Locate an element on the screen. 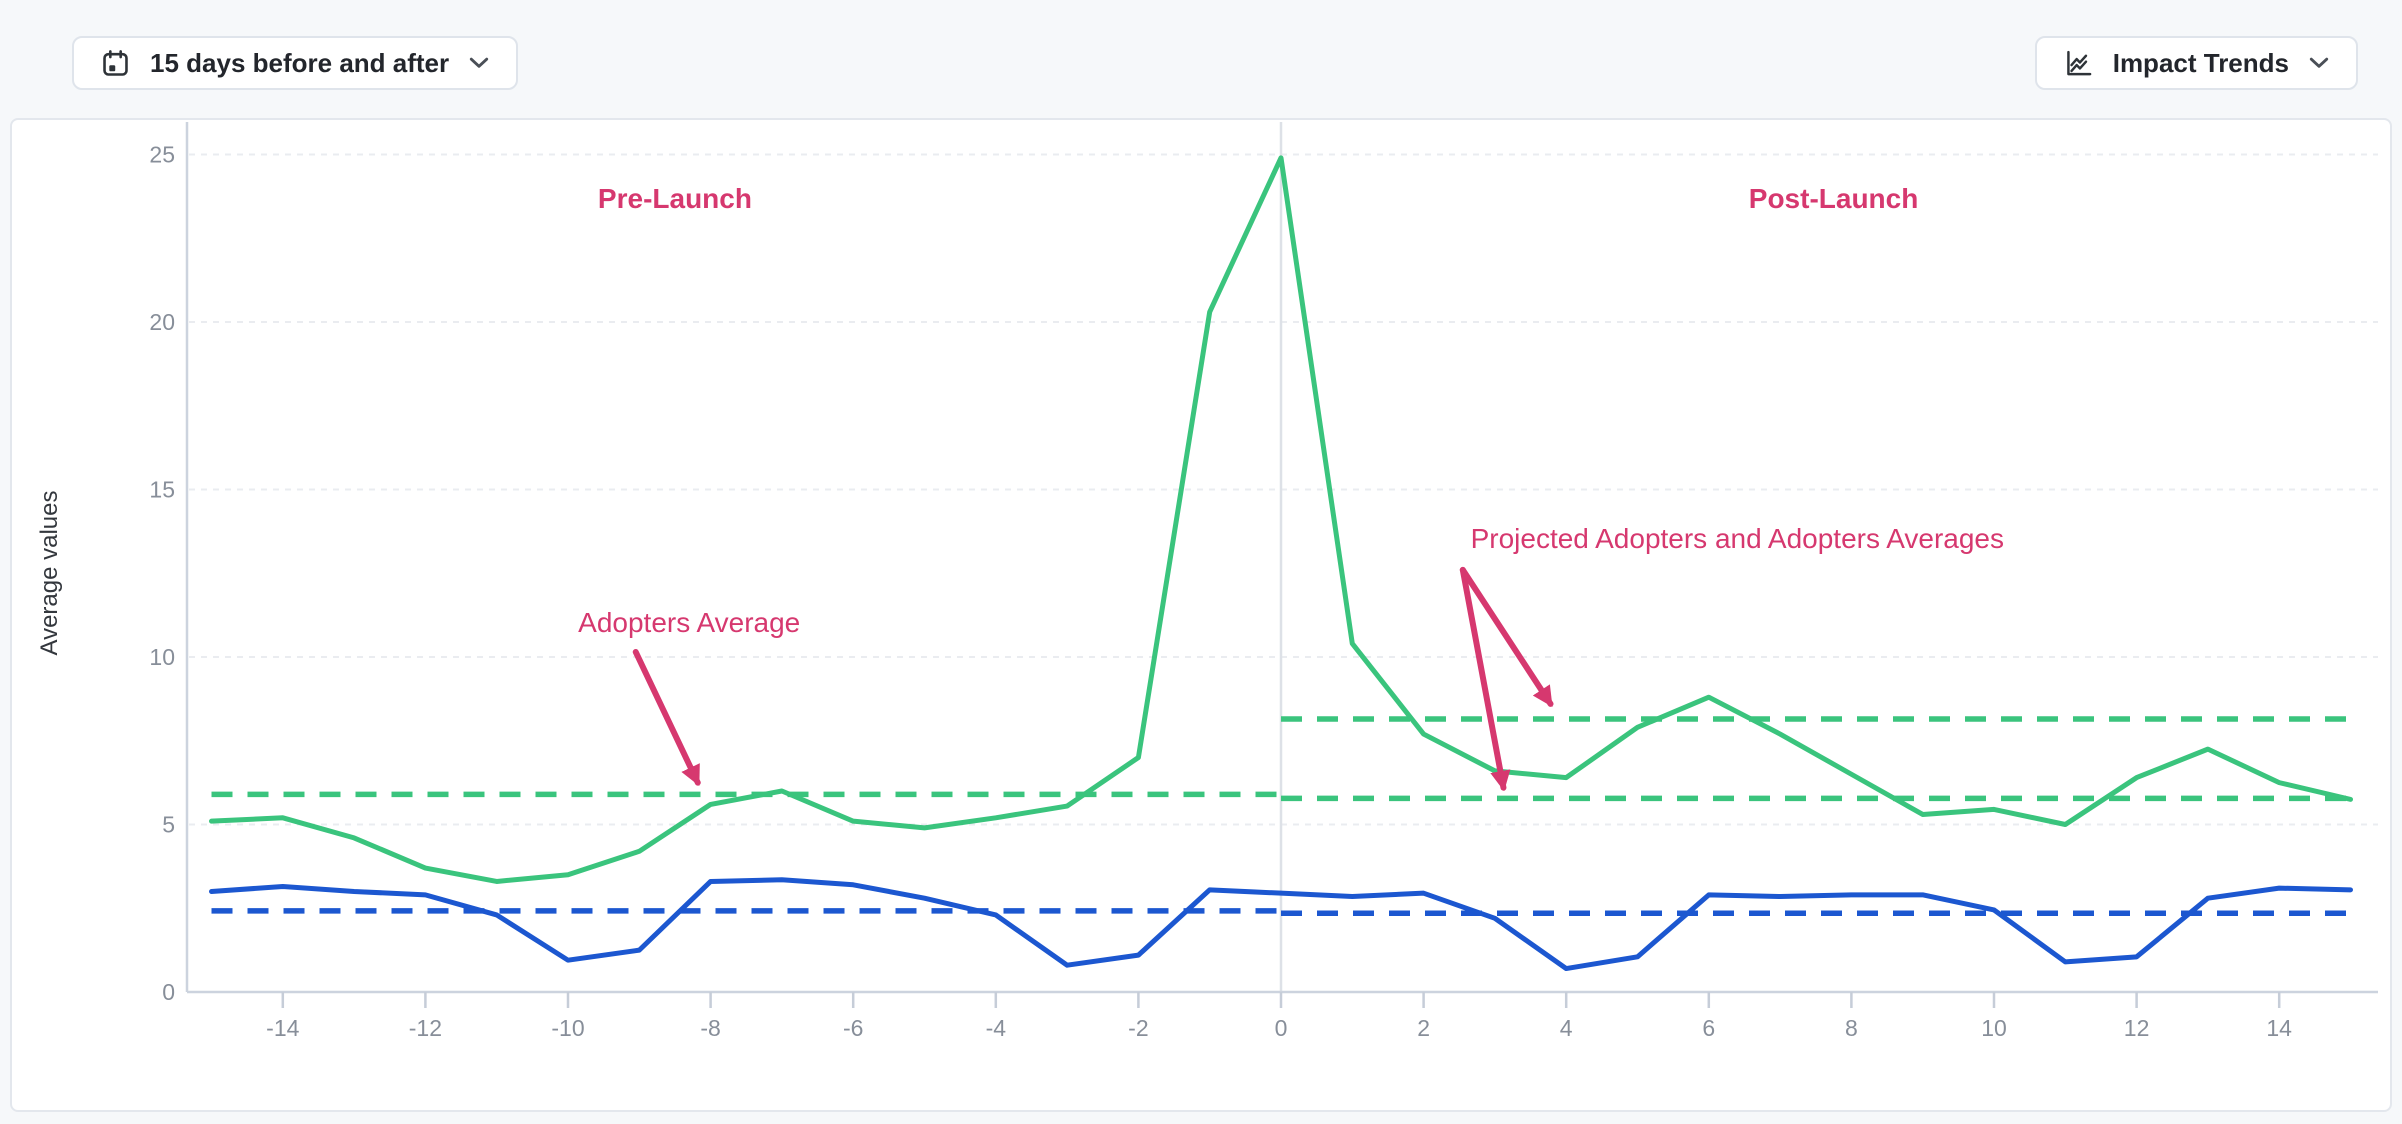 The height and width of the screenshot is (1124, 2402). annotation-post-launch-label: Post-Launch is located at coordinates (1834, 198).